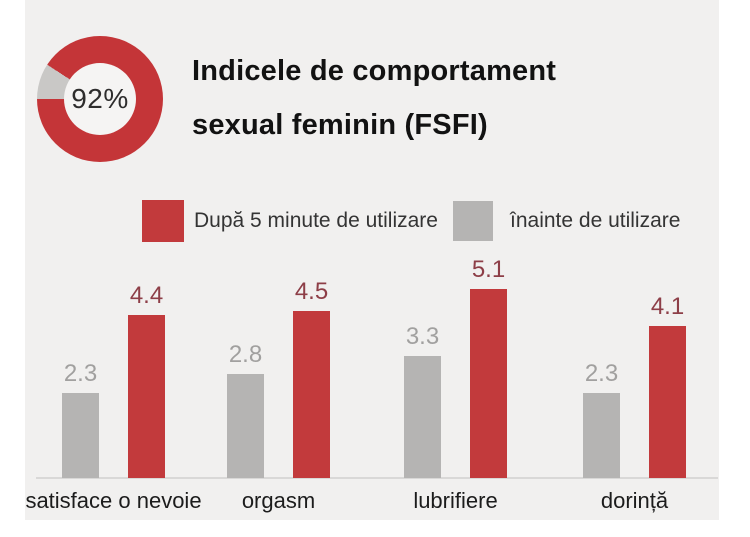  What do you see at coordinates (488, 269) in the screenshot?
I see `bar-value-label: 5.1` at bounding box center [488, 269].